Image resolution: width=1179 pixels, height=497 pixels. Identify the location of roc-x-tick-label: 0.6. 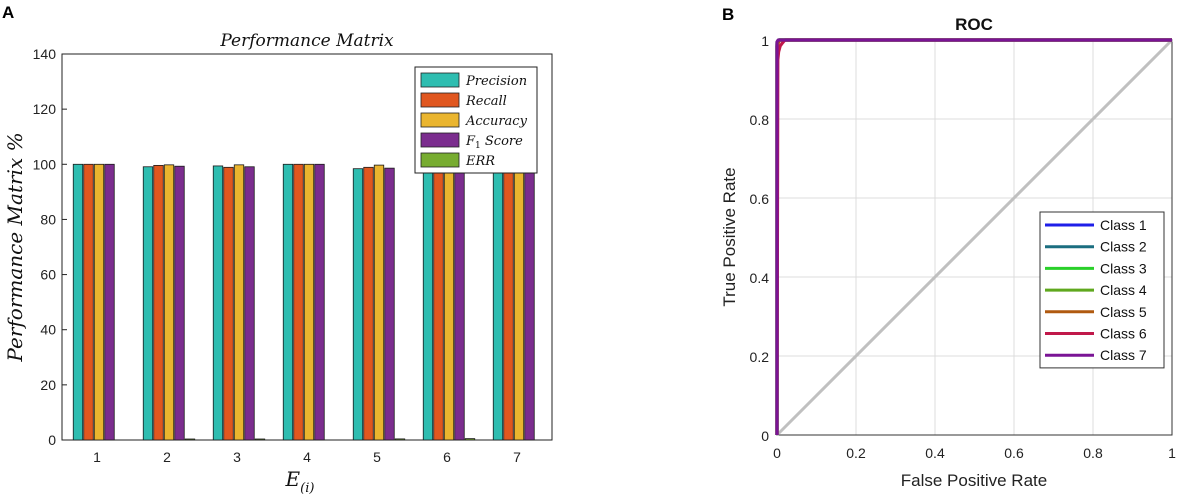
(1014, 453).